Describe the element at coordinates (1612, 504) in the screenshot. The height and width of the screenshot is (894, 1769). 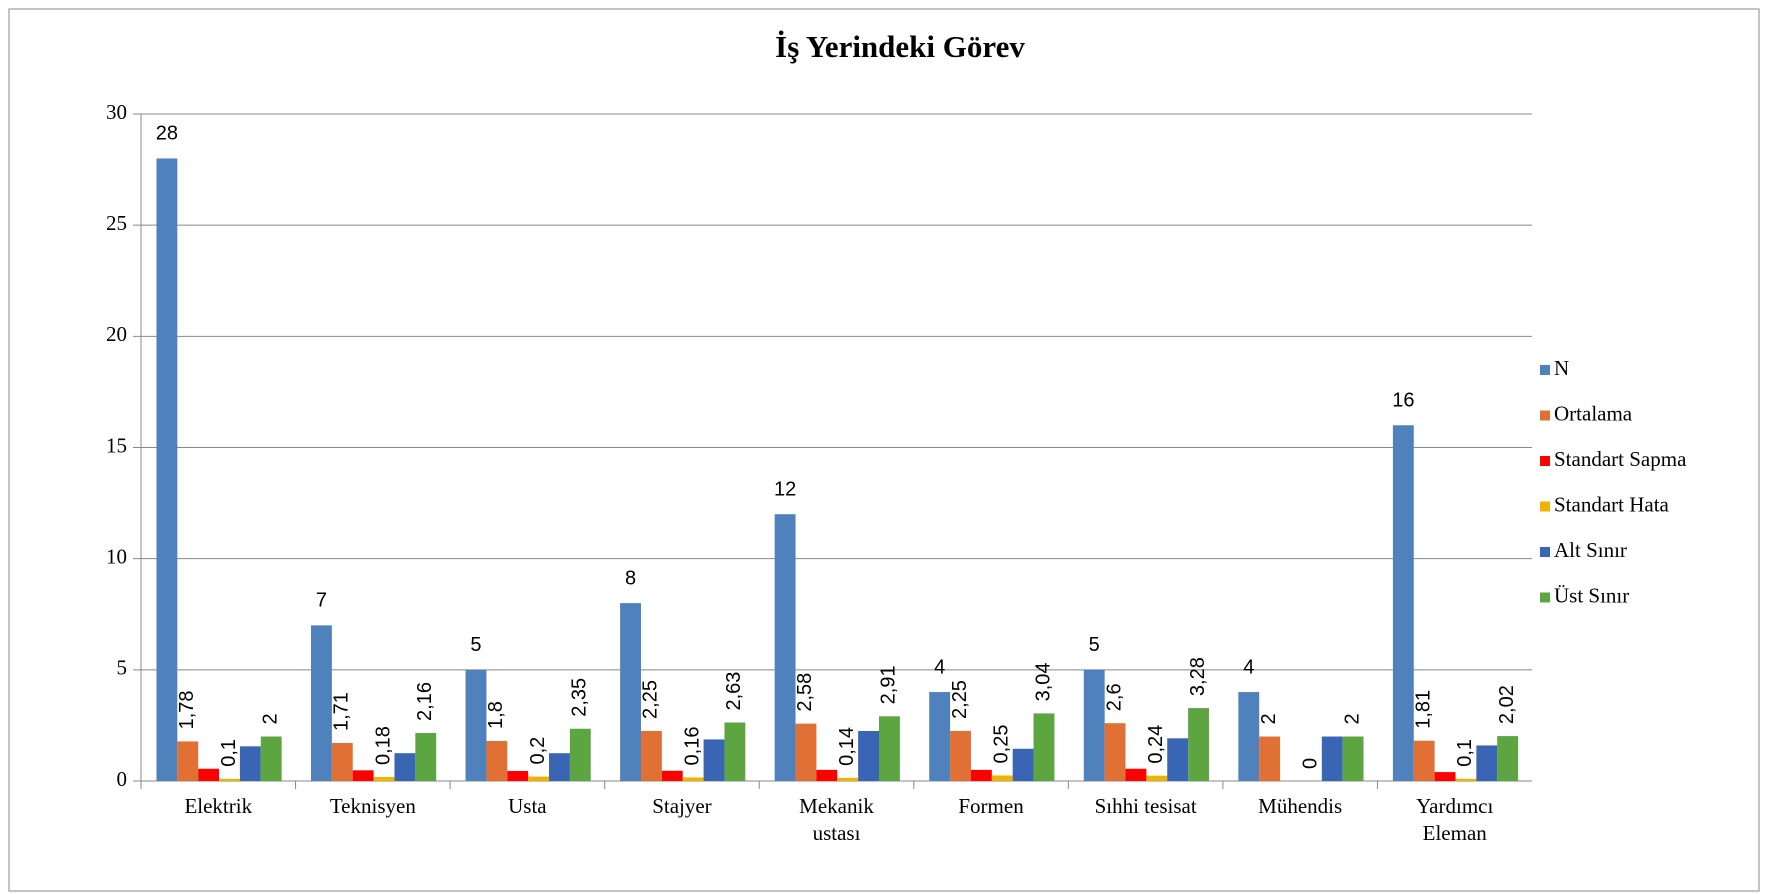
I see `legend-label: Standart Hata` at that location.